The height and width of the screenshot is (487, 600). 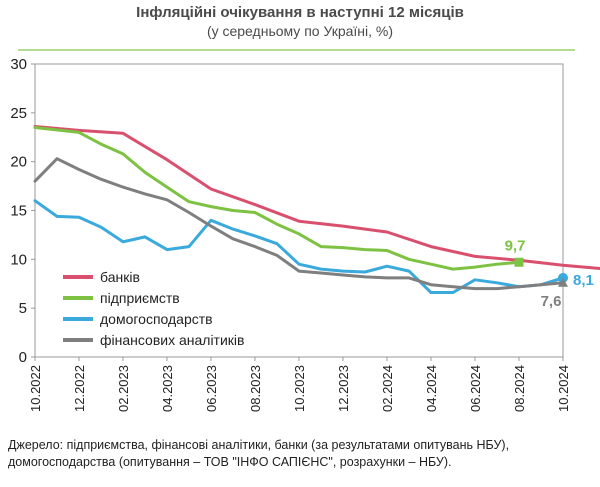 I want to click on legend-label: підприємств, so click(x=140, y=298).